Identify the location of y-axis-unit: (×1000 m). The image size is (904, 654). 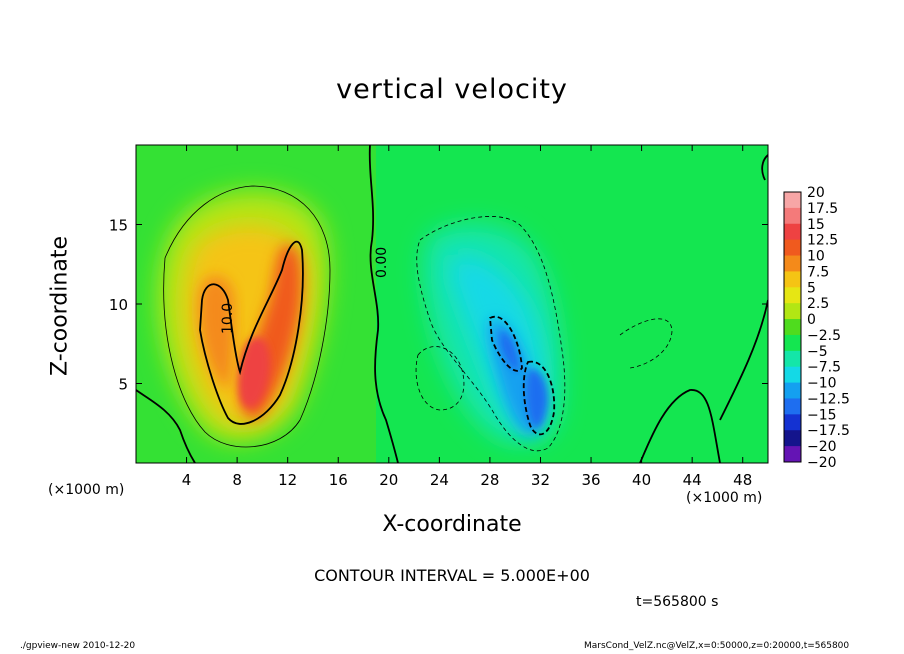
(724, 498).